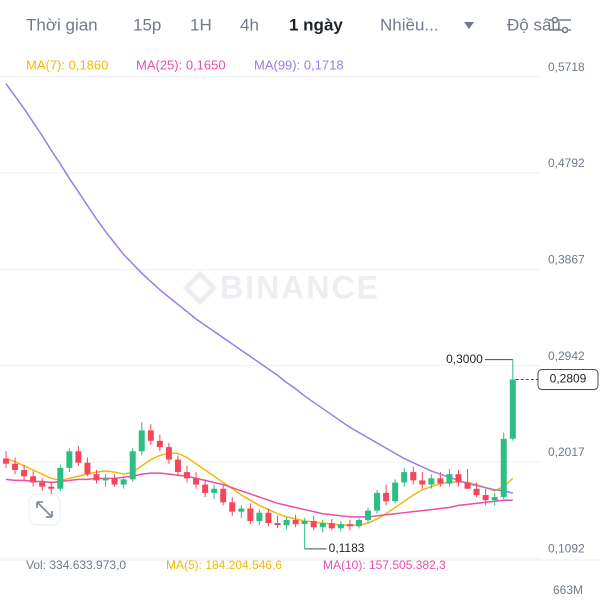 The image size is (600, 605). Describe the element at coordinates (566, 163) in the screenshot. I see `y-tick-label: 0,4792` at that location.